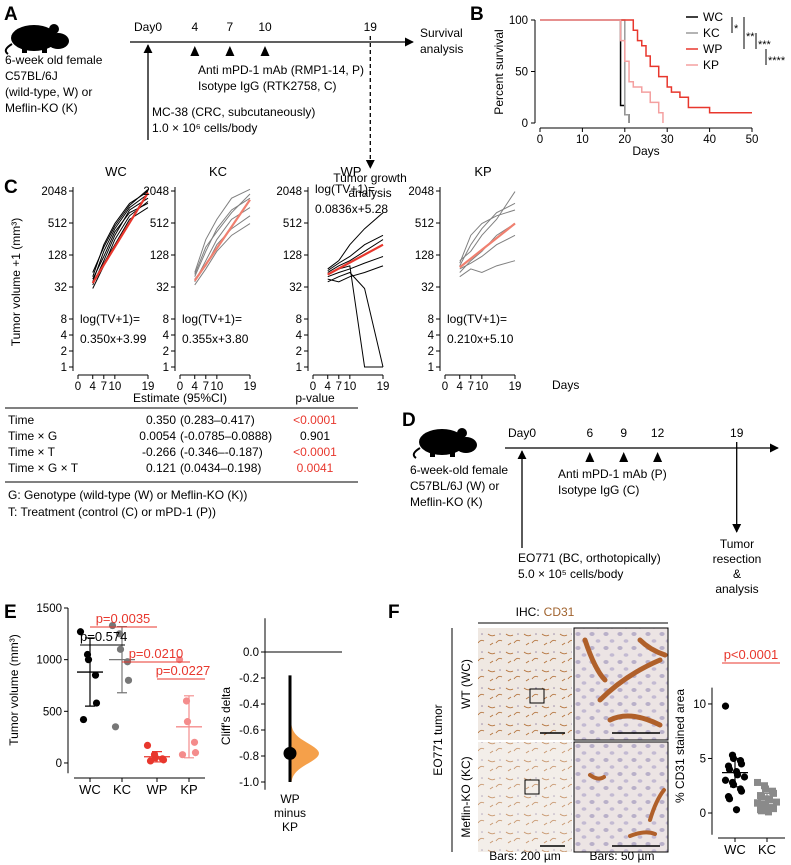 The width and height of the screenshot is (791, 865). I want to click on day-label: 7, so click(230, 27).